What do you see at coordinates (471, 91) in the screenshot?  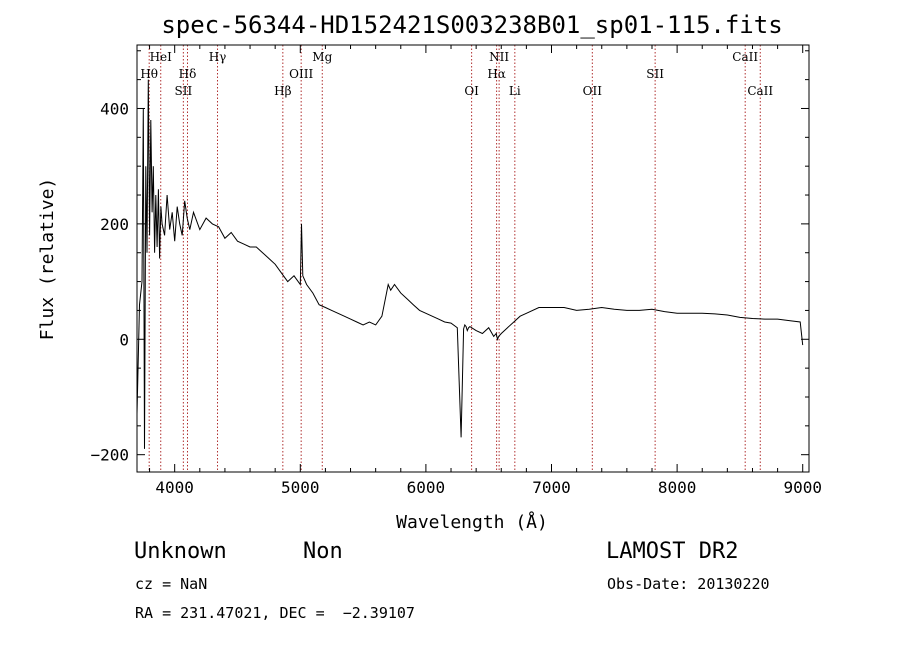 I see `line-marker-label: OI` at bounding box center [471, 91].